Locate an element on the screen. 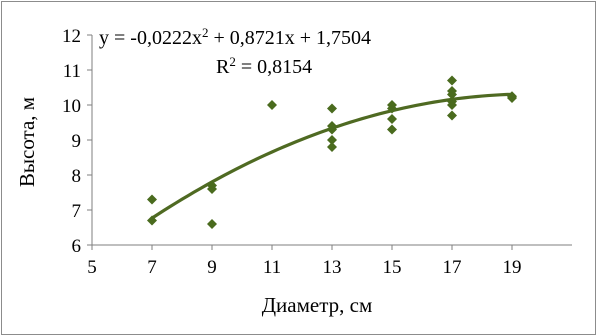 The image size is (597, 336). x-tick-label: 9 is located at coordinates (212, 267).